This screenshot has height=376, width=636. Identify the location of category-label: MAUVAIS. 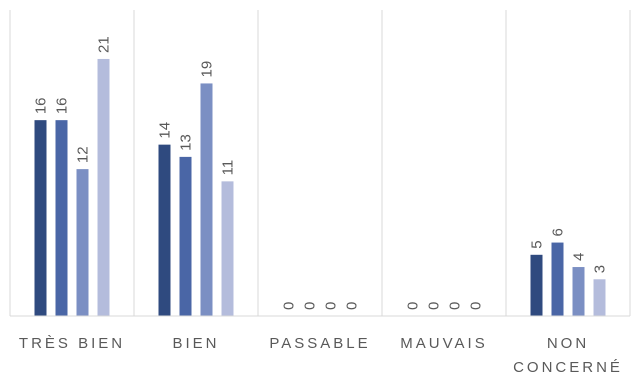
(443, 343).